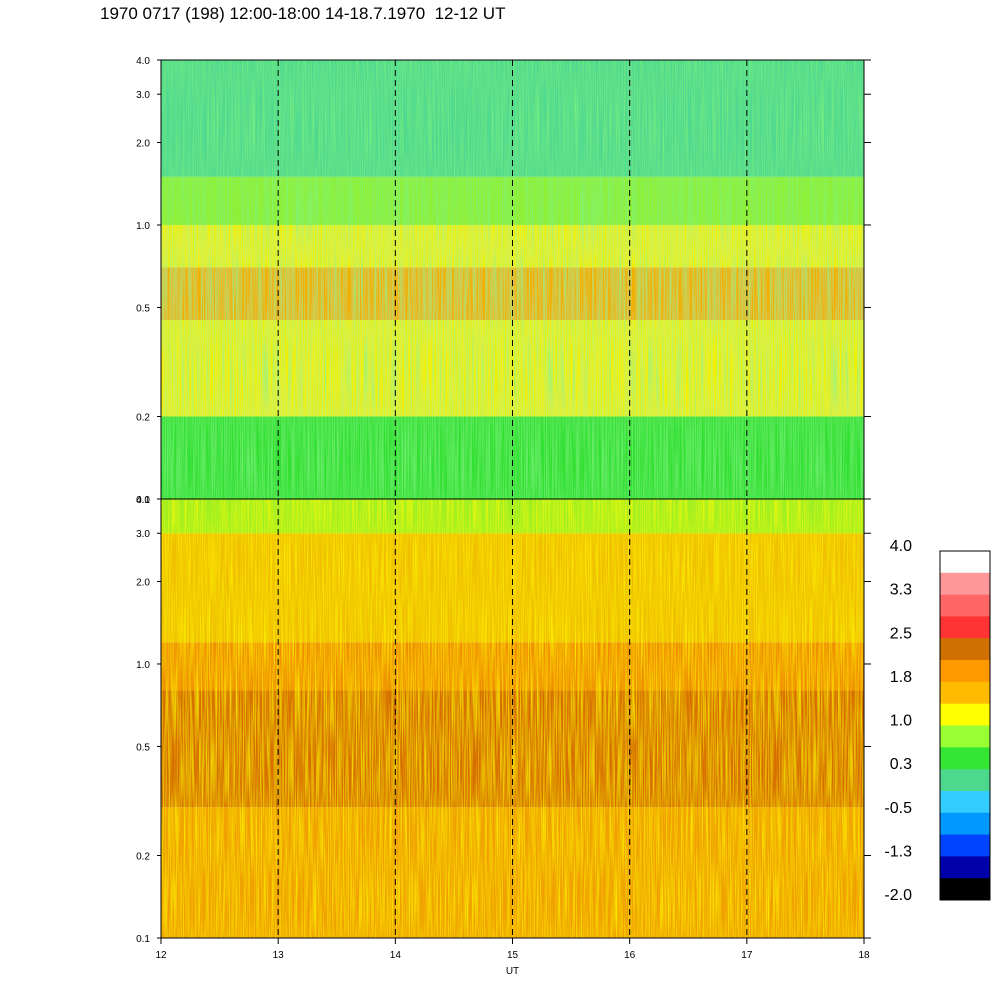  I want to click on colorbar-label: 3.3, so click(901, 590).